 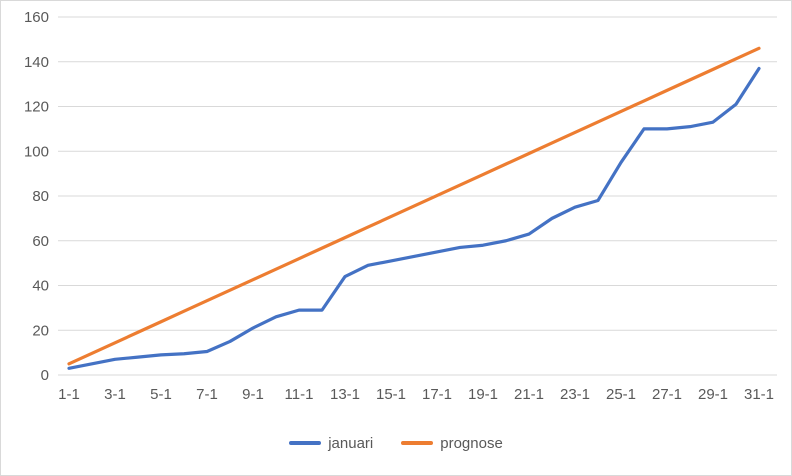 What do you see at coordinates (36, 62) in the screenshot?
I see `y-axis-tick-label: 140` at bounding box center [36, 62].